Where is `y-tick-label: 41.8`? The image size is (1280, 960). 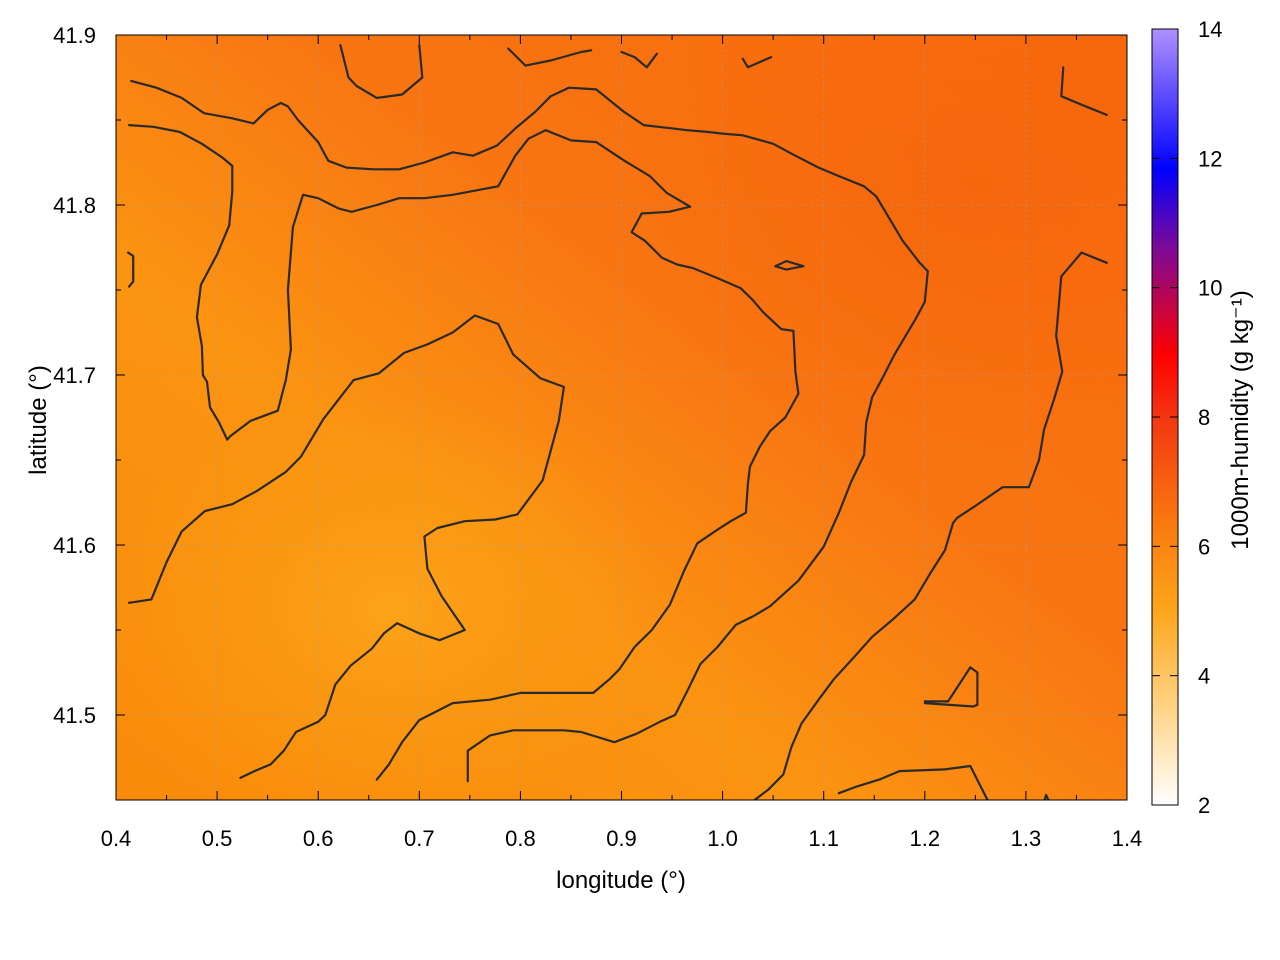
y-tick-label: 41.8 is located at coordinates (74, 205).